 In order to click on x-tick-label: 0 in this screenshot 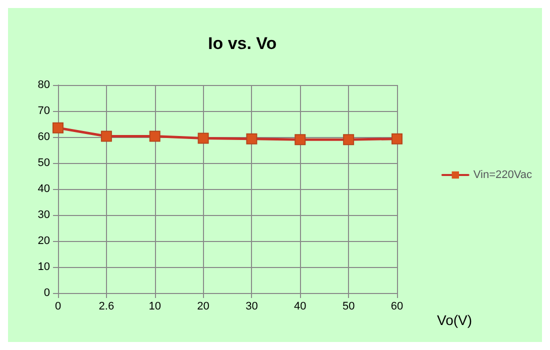, I will do `click(58, 306)`.